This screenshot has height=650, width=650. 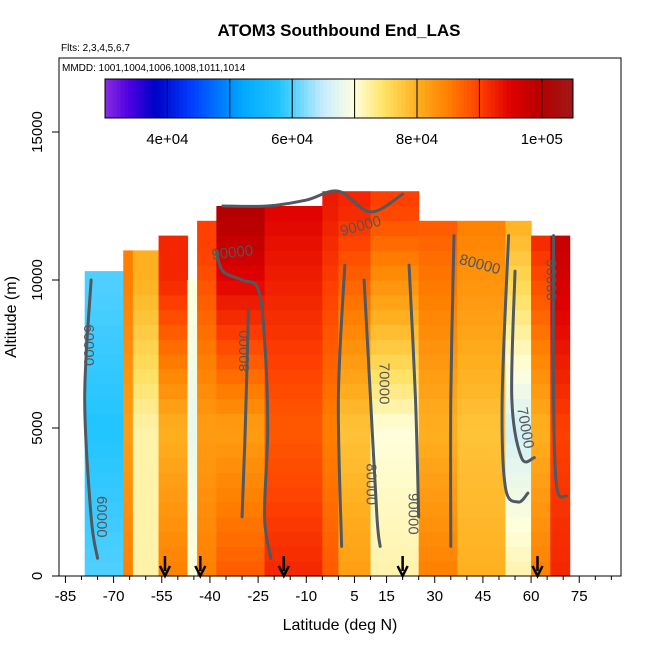 I want to click on x-tick-label: 15, so click(x=386, y=596).